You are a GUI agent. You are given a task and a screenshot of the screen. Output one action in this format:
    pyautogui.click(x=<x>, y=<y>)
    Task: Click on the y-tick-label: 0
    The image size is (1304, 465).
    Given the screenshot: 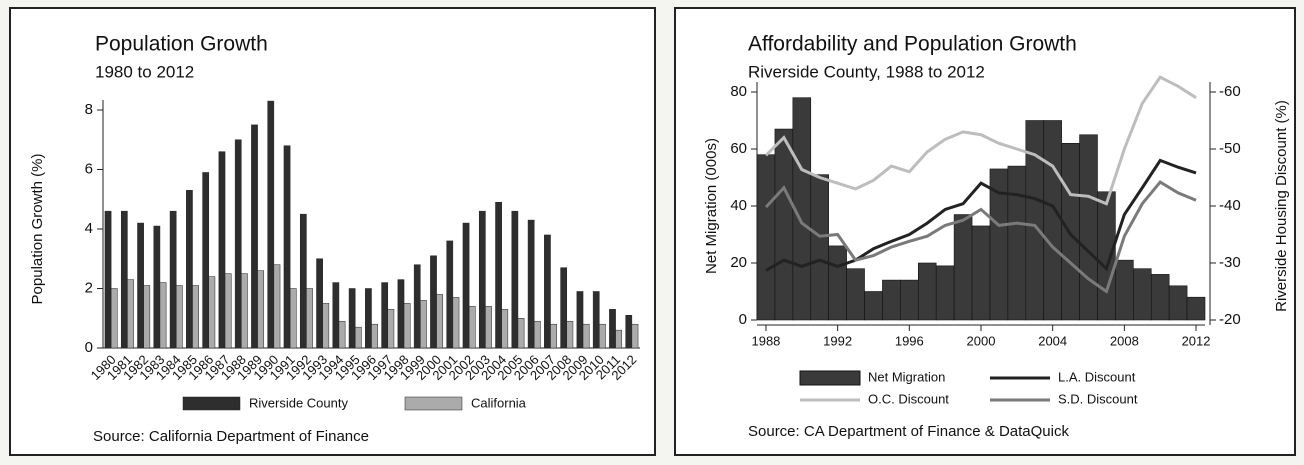 What is the action you would take?
    pyautogui.click(x=89, y=347)
    